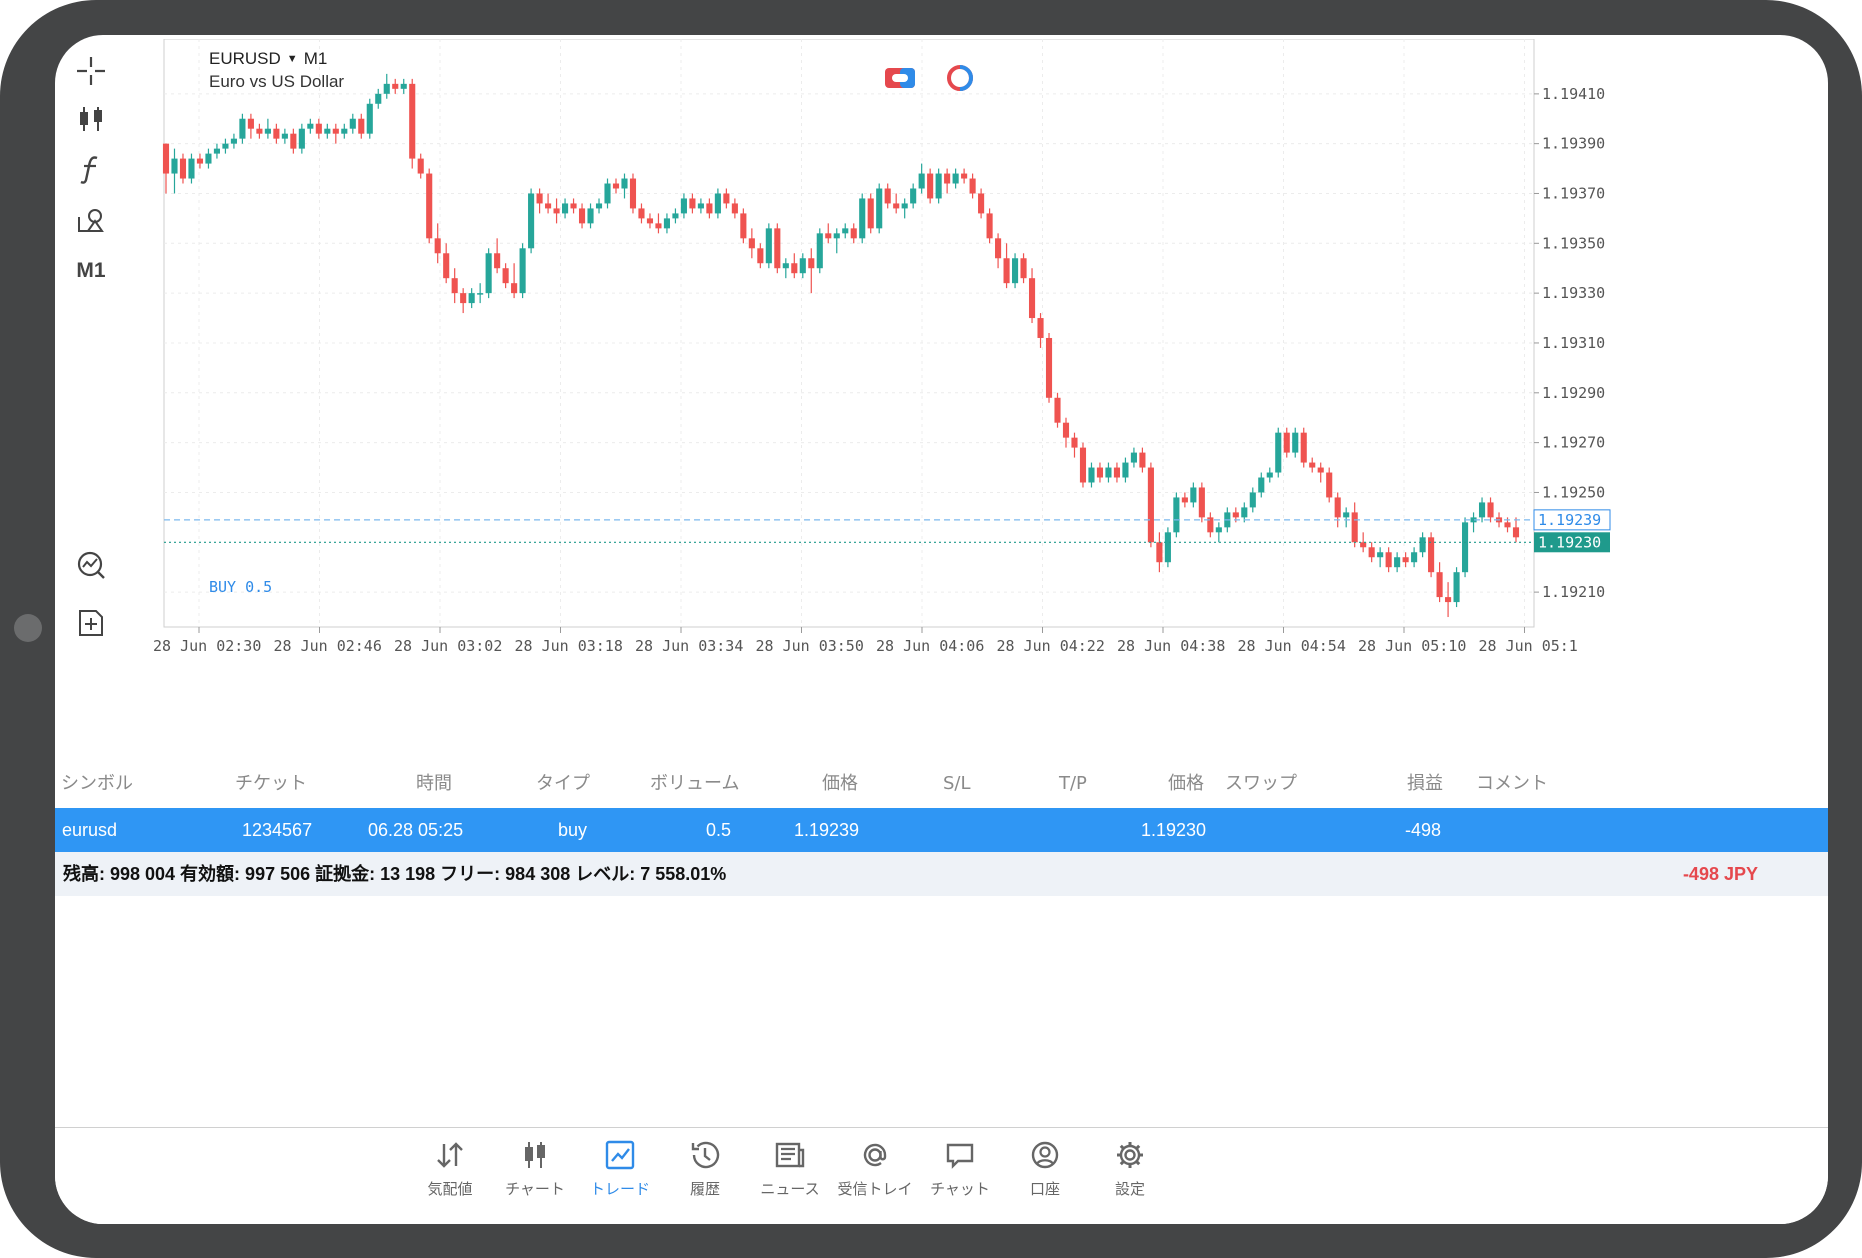 The image size is (1862, 1258). I want to click on indicators-icon, so click(91, 169).